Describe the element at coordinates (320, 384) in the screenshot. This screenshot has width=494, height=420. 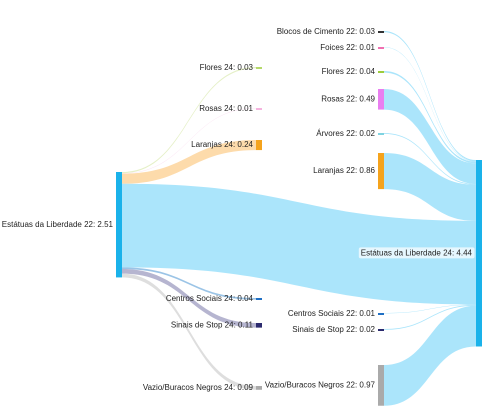
I see `node-label: Vazio/Buracos Negros 22: 0.97` at that location.